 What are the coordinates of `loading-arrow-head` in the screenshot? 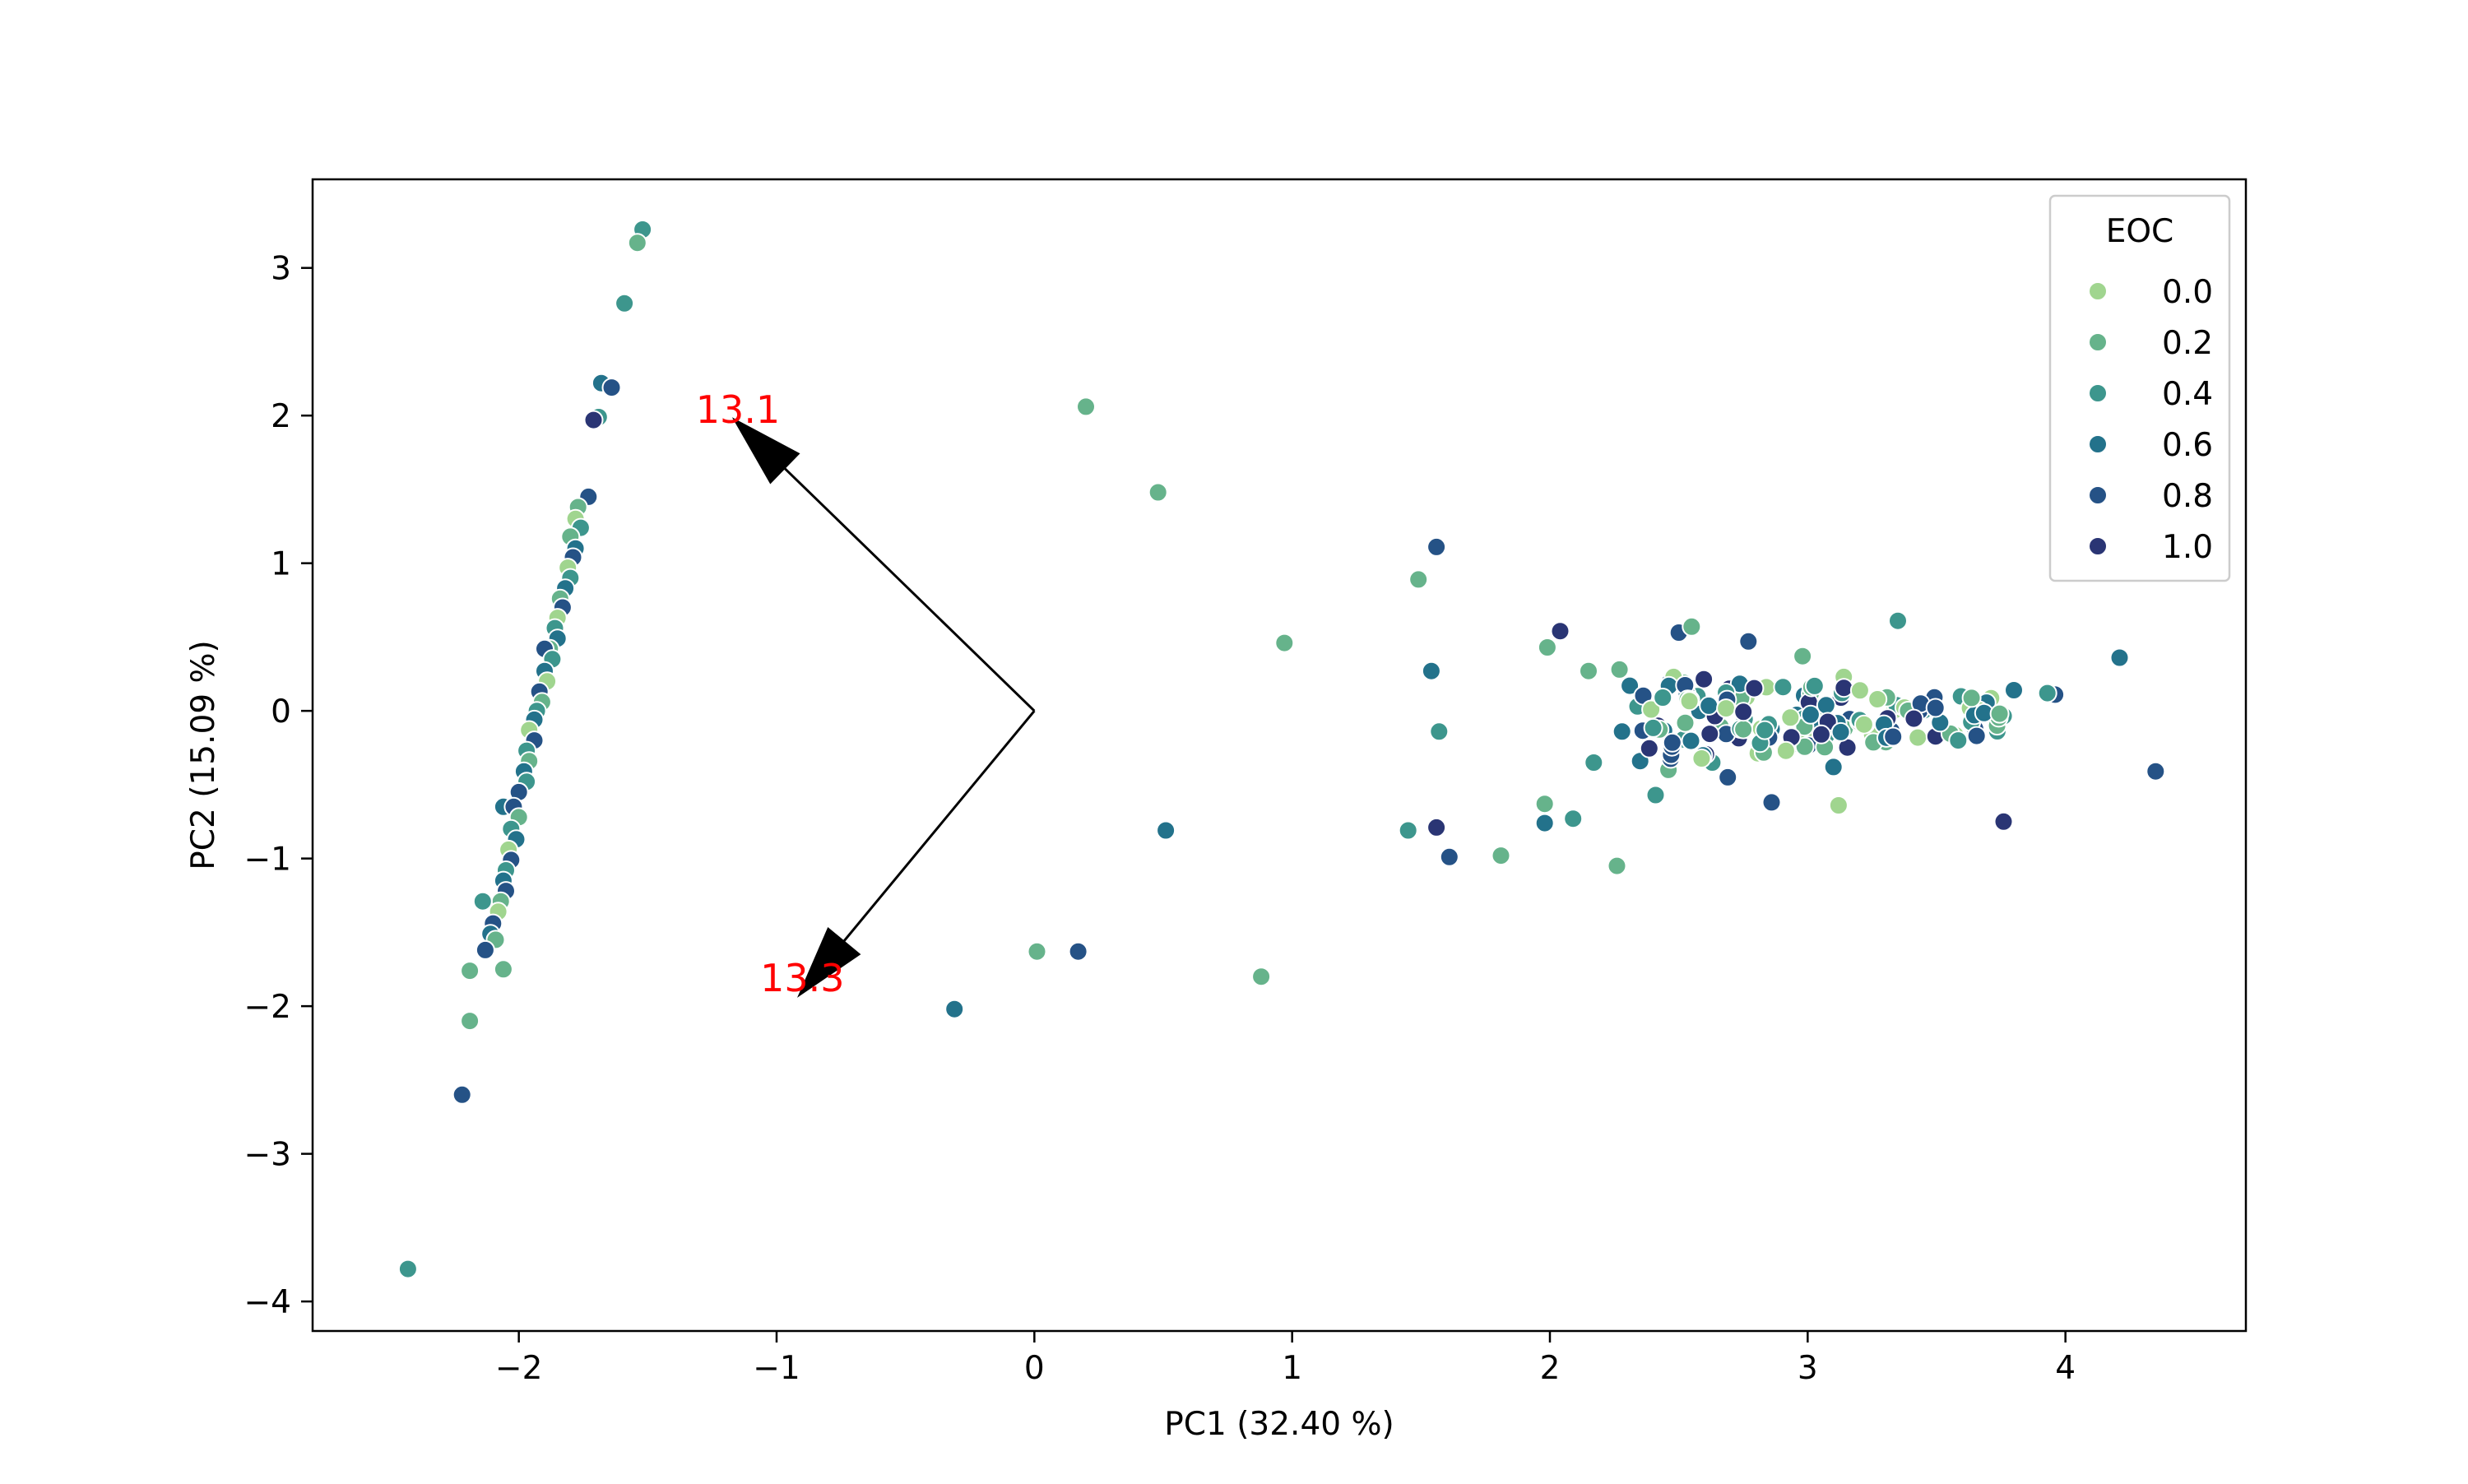 It's located at (765, 451).